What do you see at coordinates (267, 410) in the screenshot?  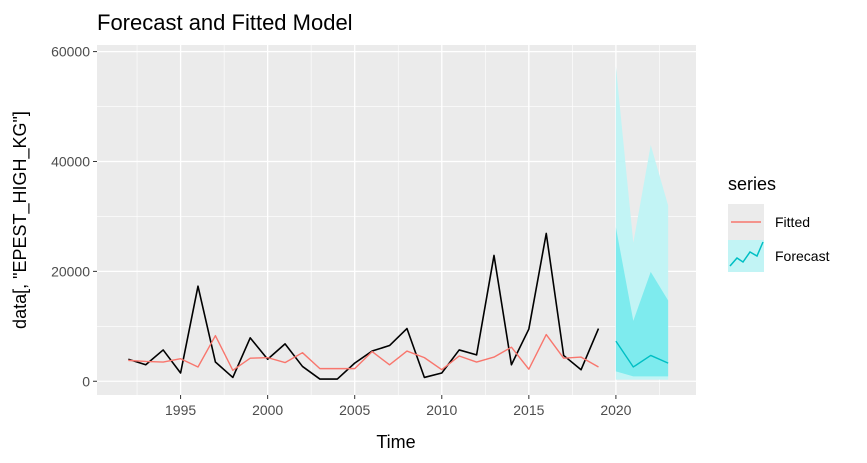 I see `x-tick-label: 2000` at bounding box center [267, 410].